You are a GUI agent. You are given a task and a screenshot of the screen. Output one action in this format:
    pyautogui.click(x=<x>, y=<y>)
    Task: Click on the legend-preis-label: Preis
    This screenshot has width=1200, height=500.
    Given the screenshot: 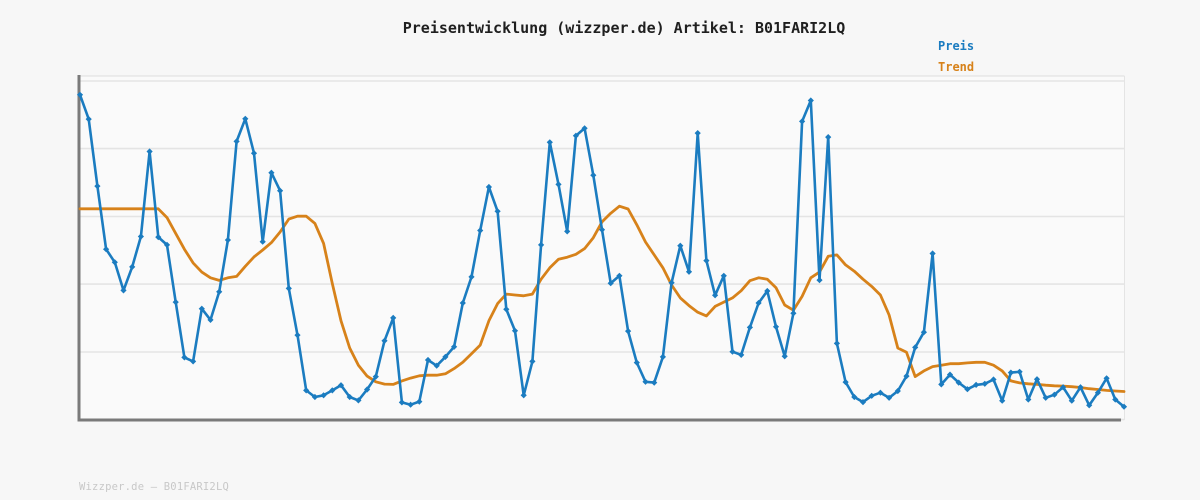 What is the action you would take?
    pyautogui.click(x=956, y=46)
    